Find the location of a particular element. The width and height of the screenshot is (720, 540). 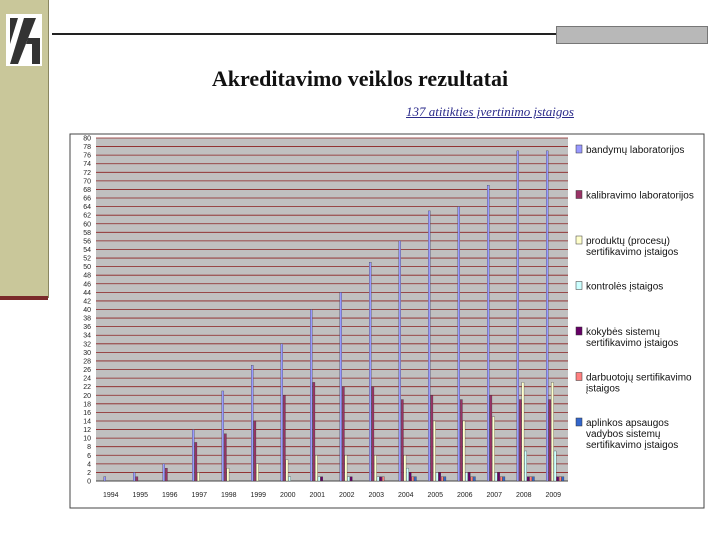

header-rule is located at coordinates (304, 34).